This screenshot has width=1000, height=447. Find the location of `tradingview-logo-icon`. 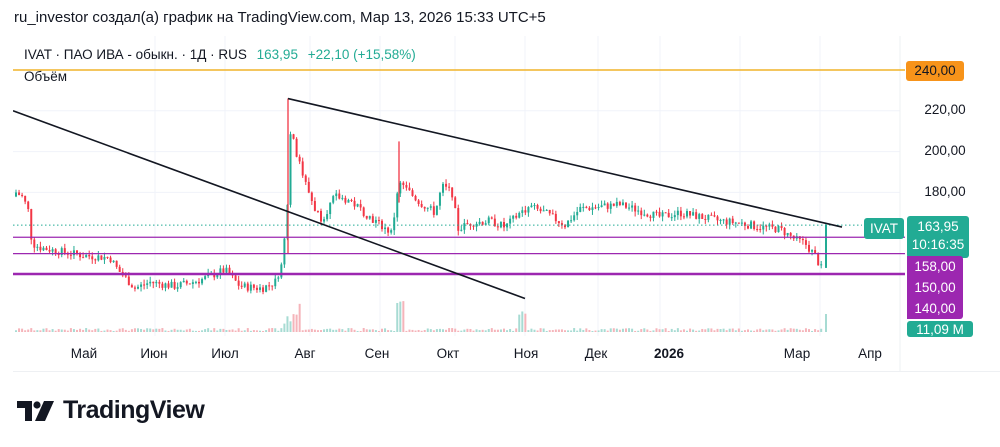

tradingview-logo-icon is located at coordinates (35, 410).